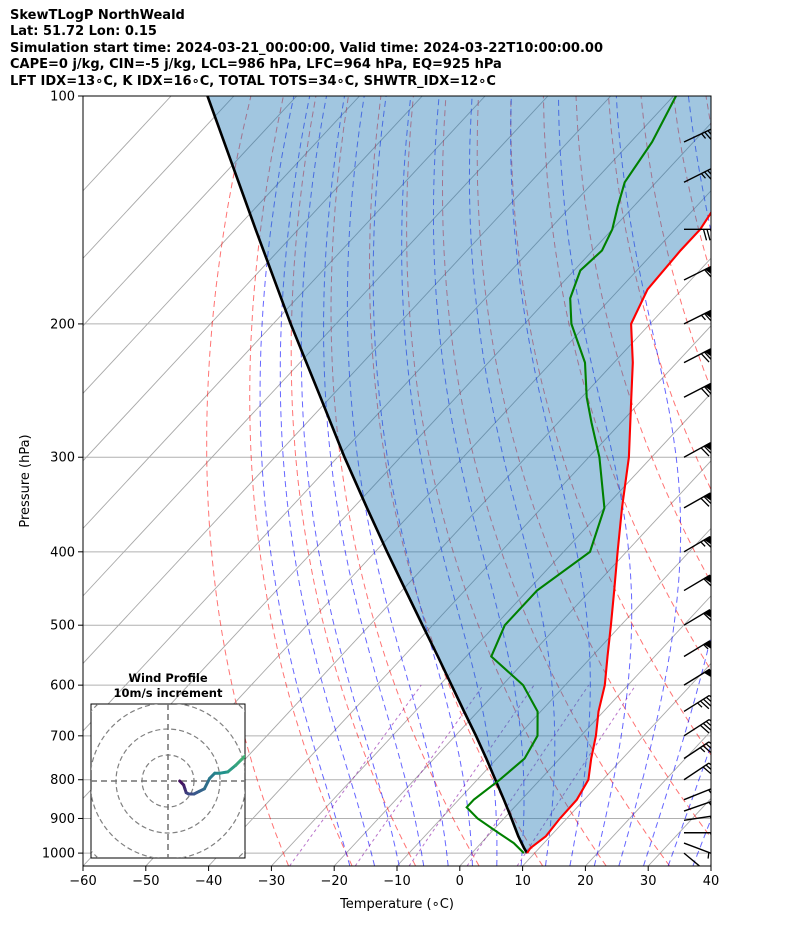 This screenshot has width=794, height=937. What do you see at coordinates (271, 881) in the screenshot?
I see `x-tick-label: −30` at bounding box center [271, 881].